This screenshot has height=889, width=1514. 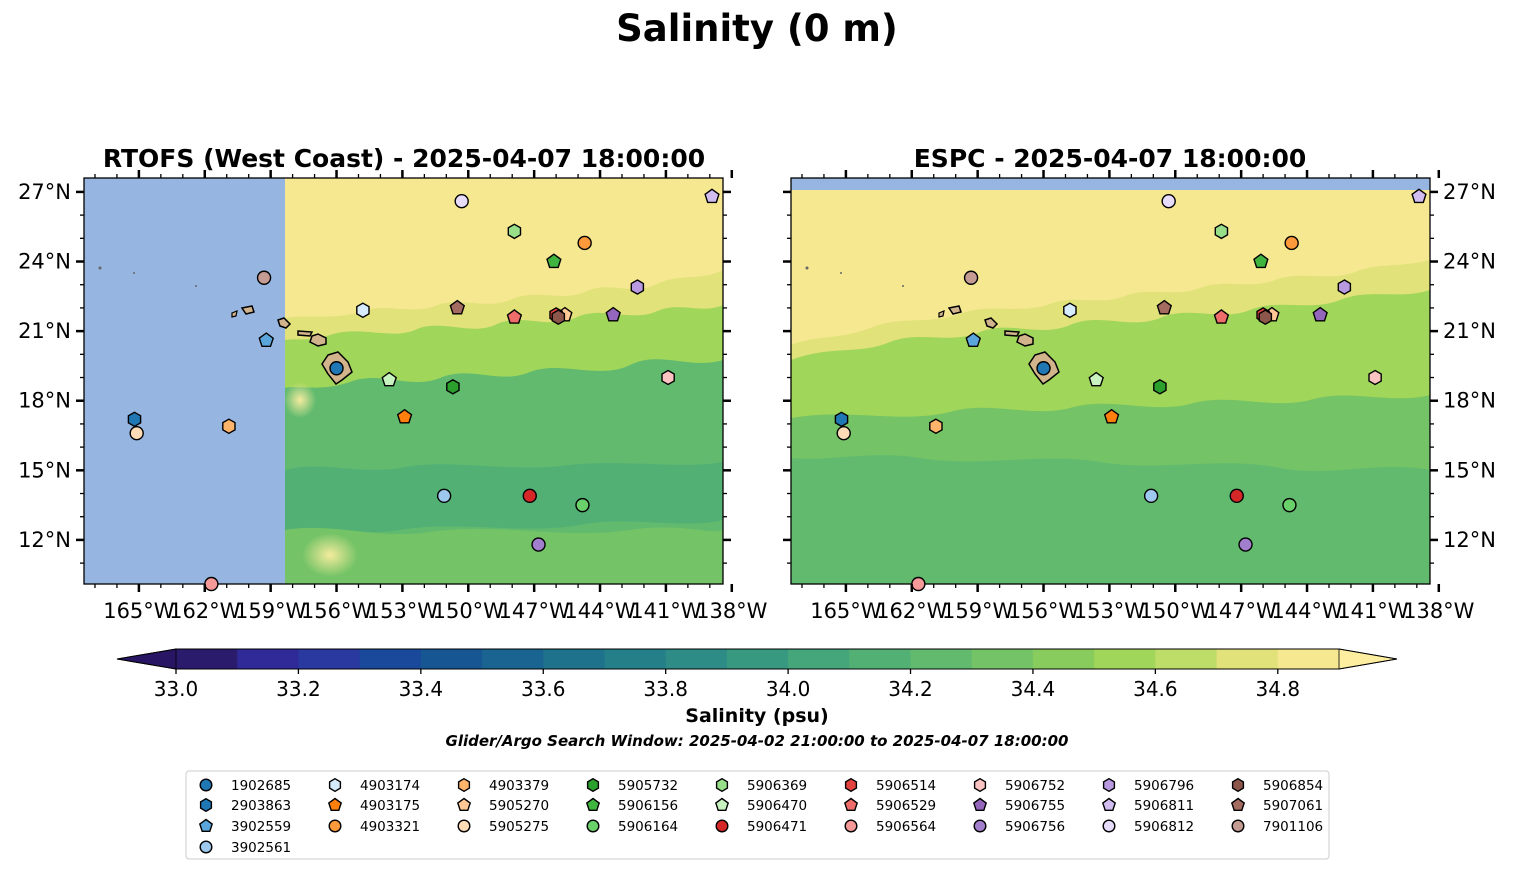 What do you see at coordinates (1012, 333) in the screenshot?
I see `molokai-island` at bounding box center [1012, 333].